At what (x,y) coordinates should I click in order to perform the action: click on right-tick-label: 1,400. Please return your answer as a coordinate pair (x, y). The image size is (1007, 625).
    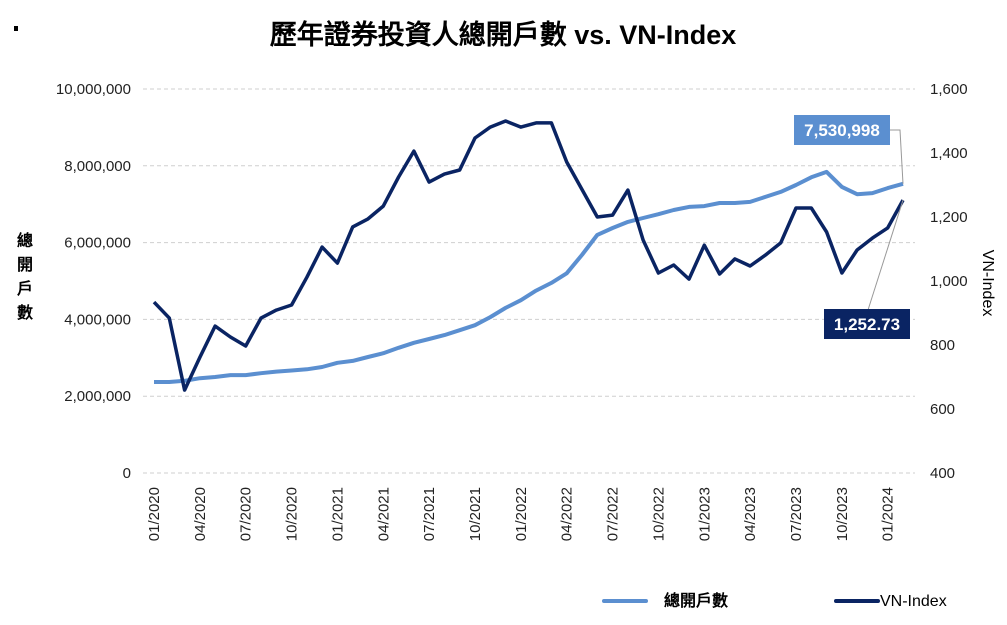
    Looking at the image, I should click on (949, 153).